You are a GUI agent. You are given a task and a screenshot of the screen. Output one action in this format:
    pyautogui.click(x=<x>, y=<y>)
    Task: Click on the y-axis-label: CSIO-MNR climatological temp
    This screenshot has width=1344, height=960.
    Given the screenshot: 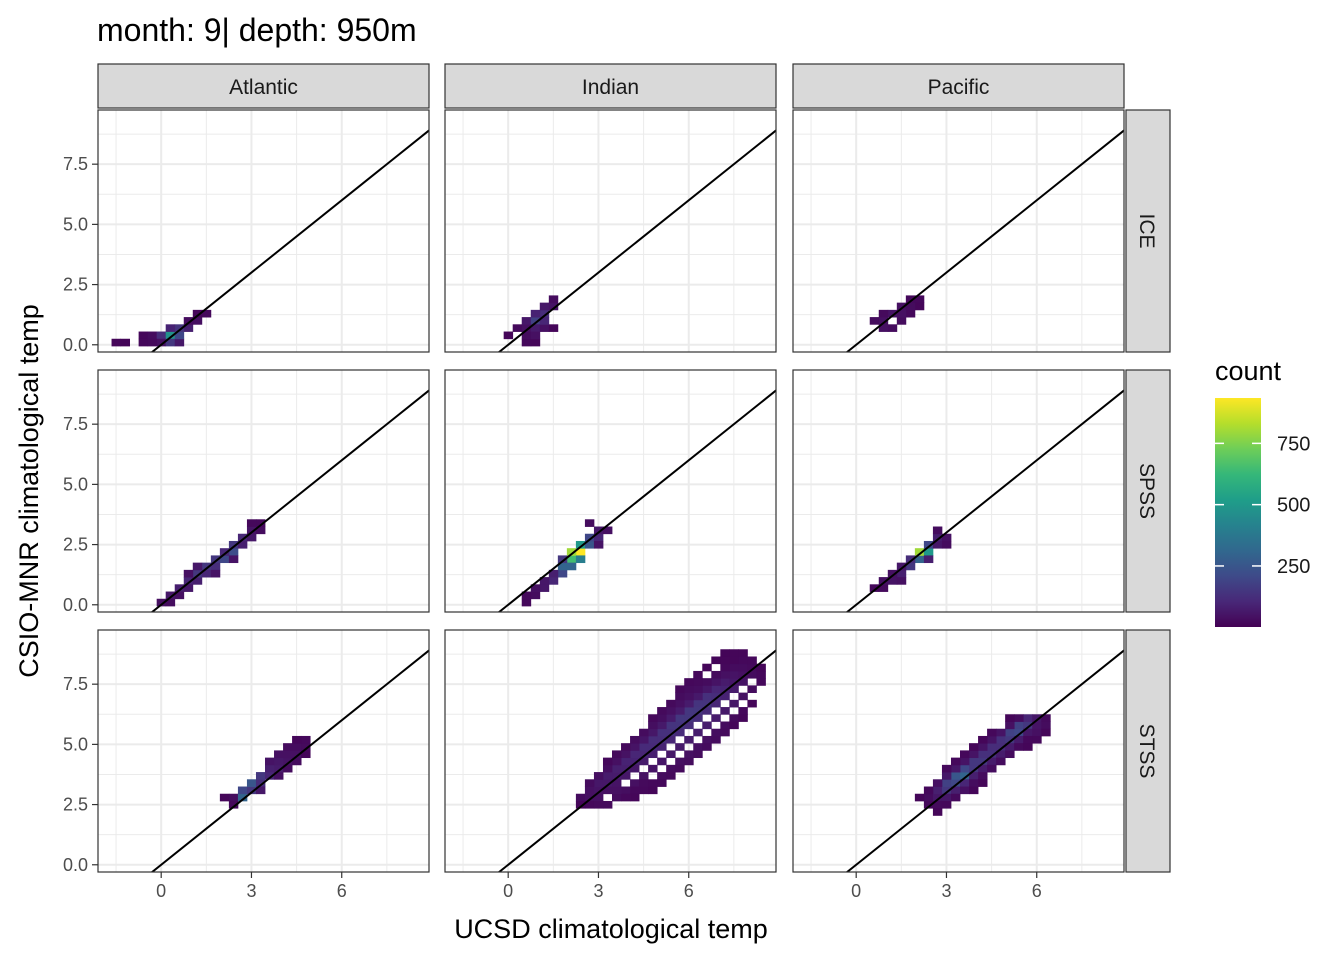 What is the action you would take?
    pyautogui.click(x=29, y=491)
    